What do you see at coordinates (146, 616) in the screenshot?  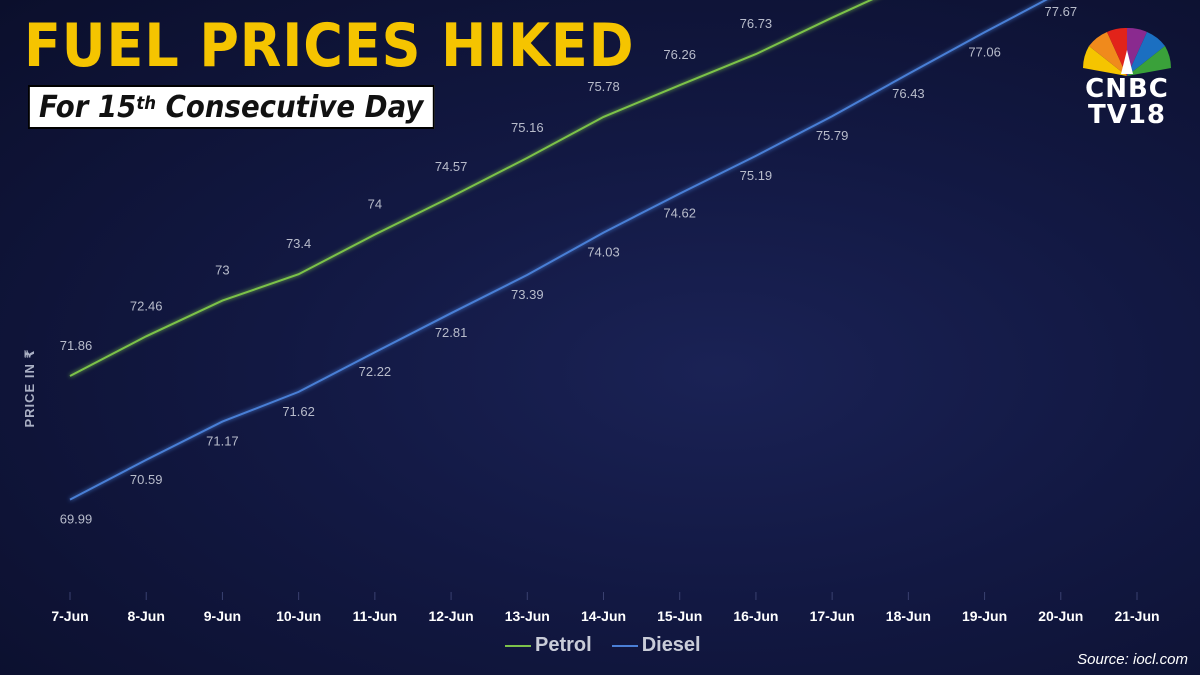 I see `x-tick-label: 8-Jun` at bounding box center [146, 616].